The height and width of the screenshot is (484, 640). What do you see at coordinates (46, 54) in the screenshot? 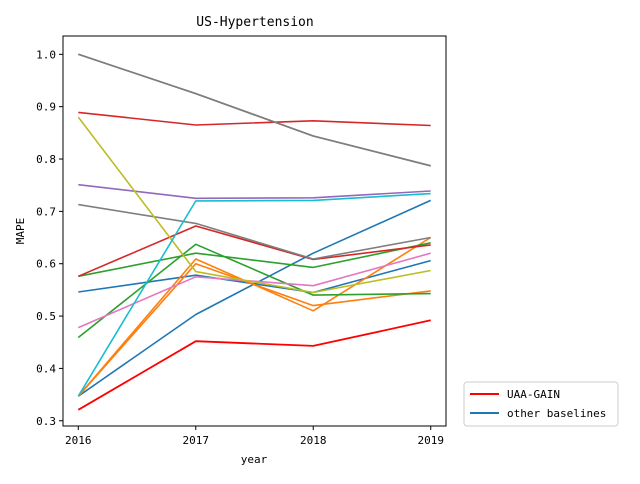
I see `y-tick-label: 1.0` at bounding box center [46, 54].